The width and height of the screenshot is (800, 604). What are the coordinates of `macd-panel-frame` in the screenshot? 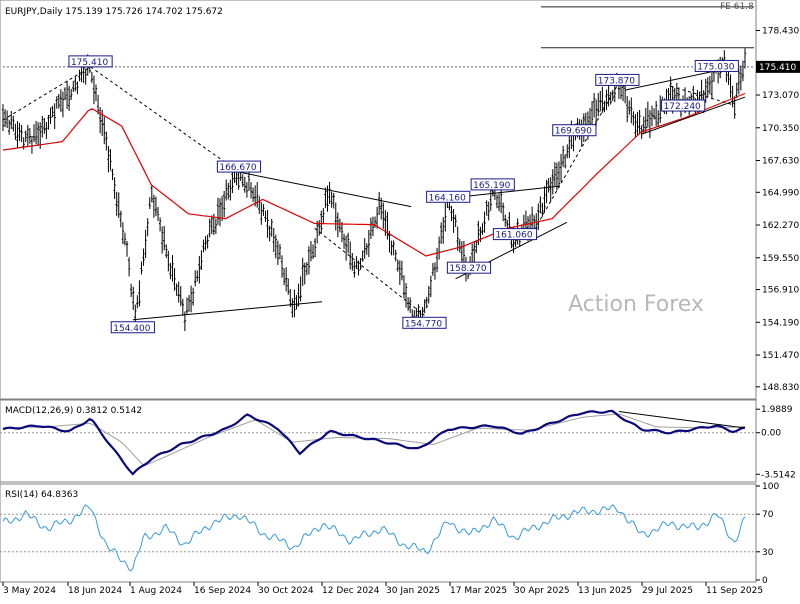 It's located at (378, 441).